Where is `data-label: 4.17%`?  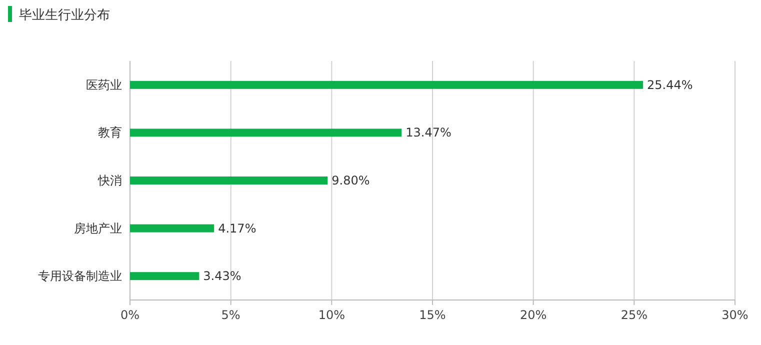 data-label: 4.17% is located at coordinates (237, 228).